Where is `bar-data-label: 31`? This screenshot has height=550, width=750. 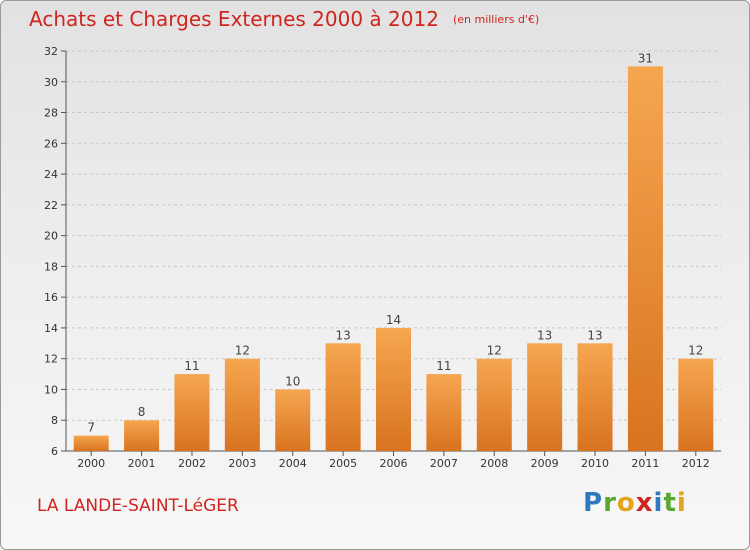
bar-data-label: 31 is located at coordinates (645, 58).